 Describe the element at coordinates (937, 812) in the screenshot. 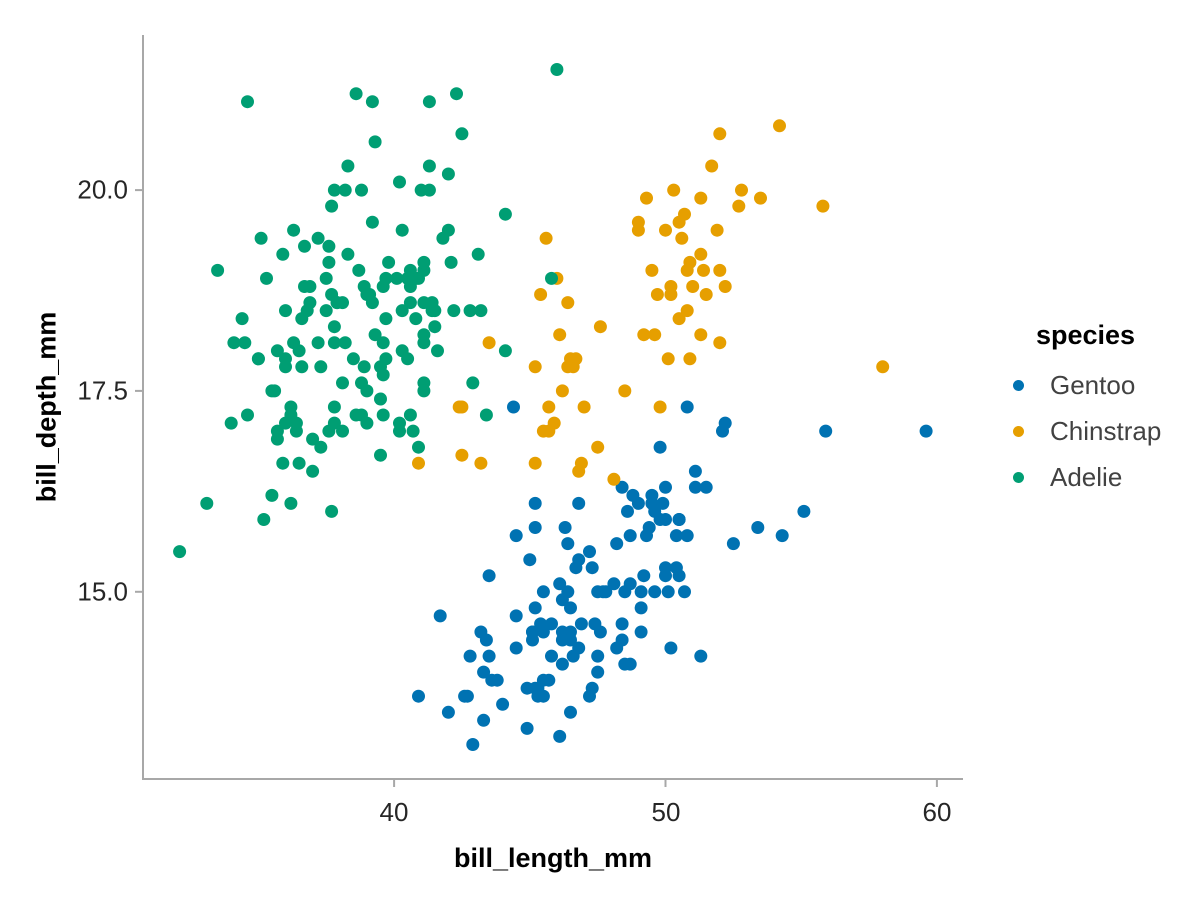

I see `x-tick-label: 60` at that location.